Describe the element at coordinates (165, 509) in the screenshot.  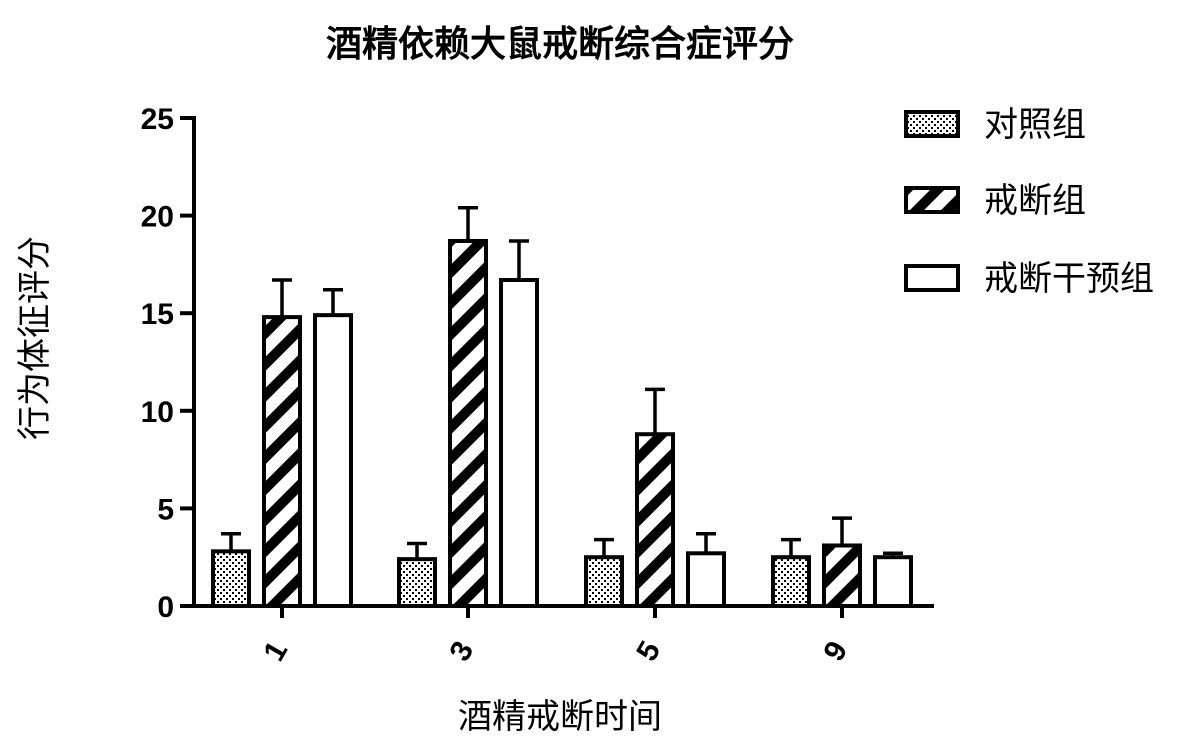
I see `y-tick-label: 5` at that location.